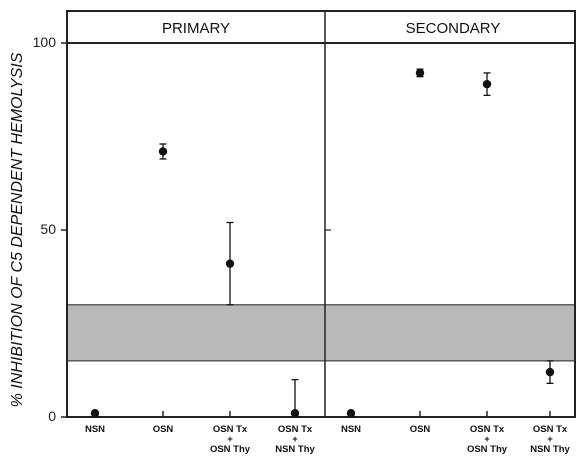 Image resolution: width=577 pixels, height=459 pixels. Describe the element at coordinates (453, 28) in the screenshot. I see `panel-title-secondary: SECONDARY` at that location.